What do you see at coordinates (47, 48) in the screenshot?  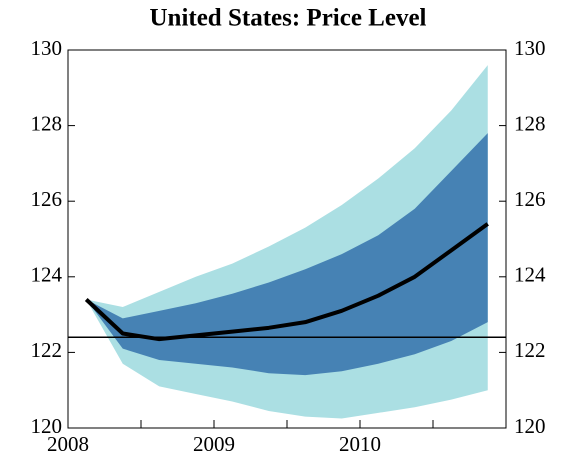 I see `y-tick-label: 130` at bounding box center [47, 48].